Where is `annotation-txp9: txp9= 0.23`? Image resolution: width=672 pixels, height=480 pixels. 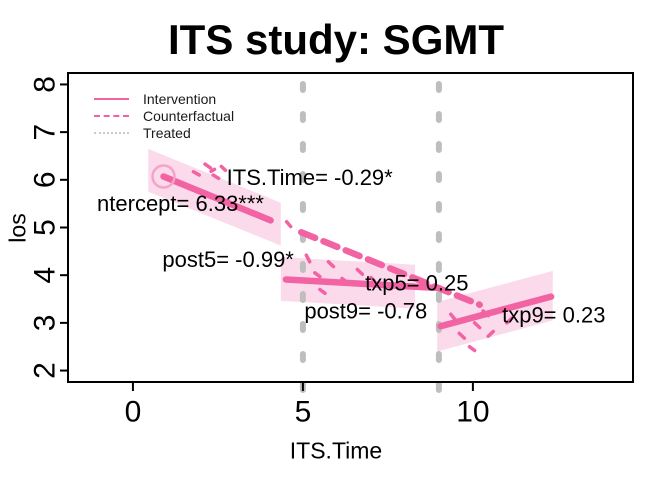 annotation-txp9: txp9= 0.23 is located at coordinates (553, 314).